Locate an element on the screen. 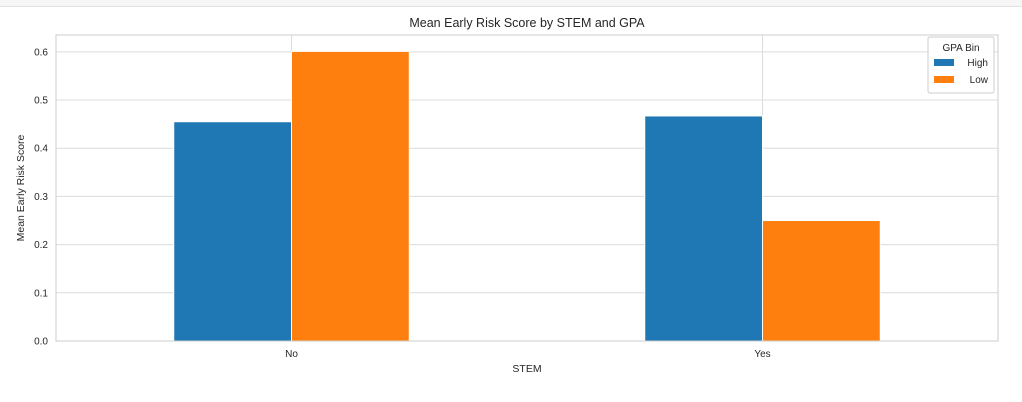  legend-label-low: Low is located at coordinates (979, 80).